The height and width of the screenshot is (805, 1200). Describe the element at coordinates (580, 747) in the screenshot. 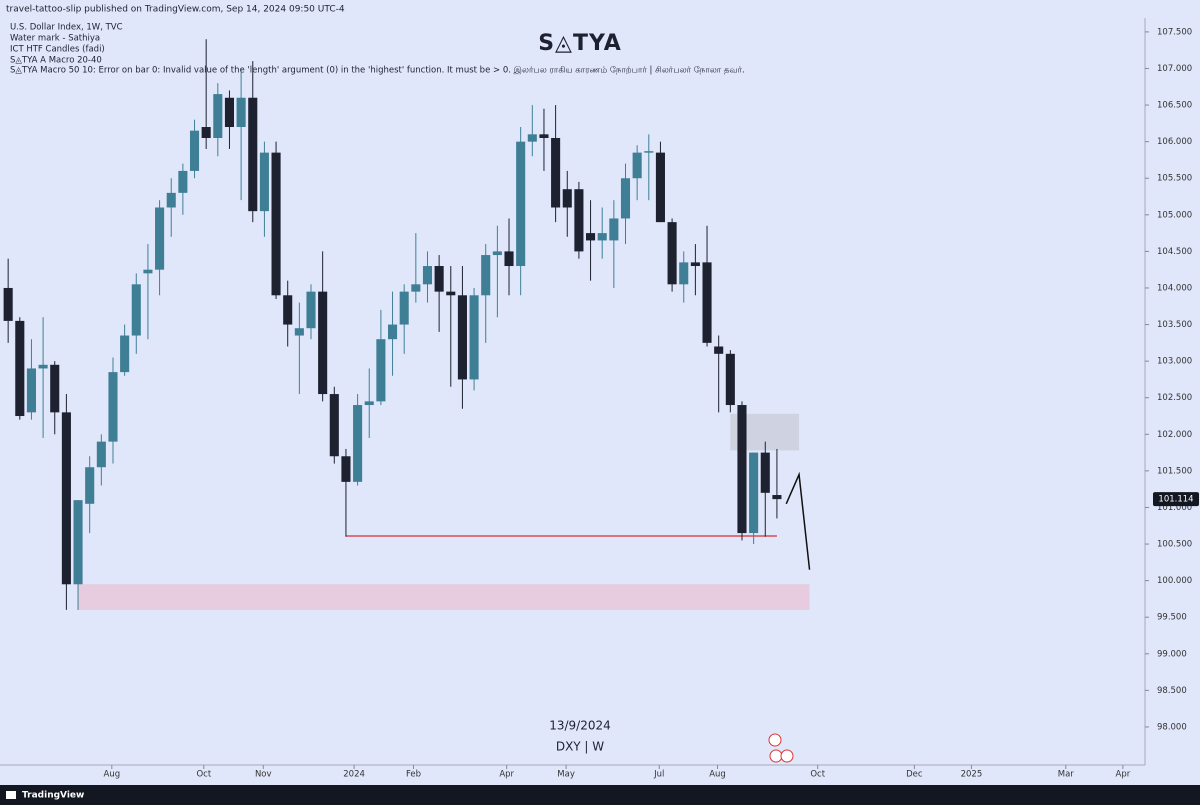

I see `watermark-symbol: DXY | W` at that location.